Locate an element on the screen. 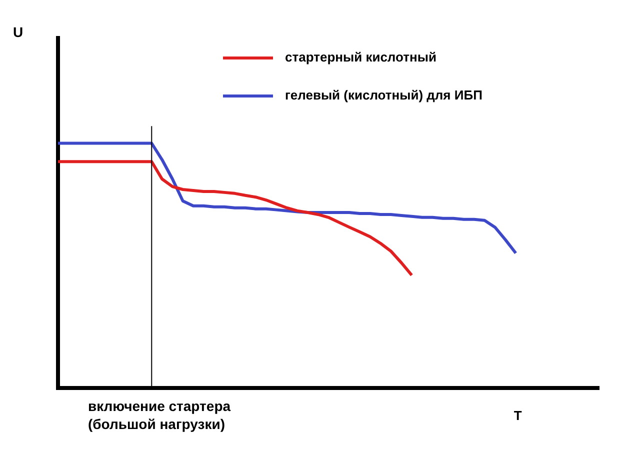 The image size is (637, 451). text: U is located at coordinates (18, 32).